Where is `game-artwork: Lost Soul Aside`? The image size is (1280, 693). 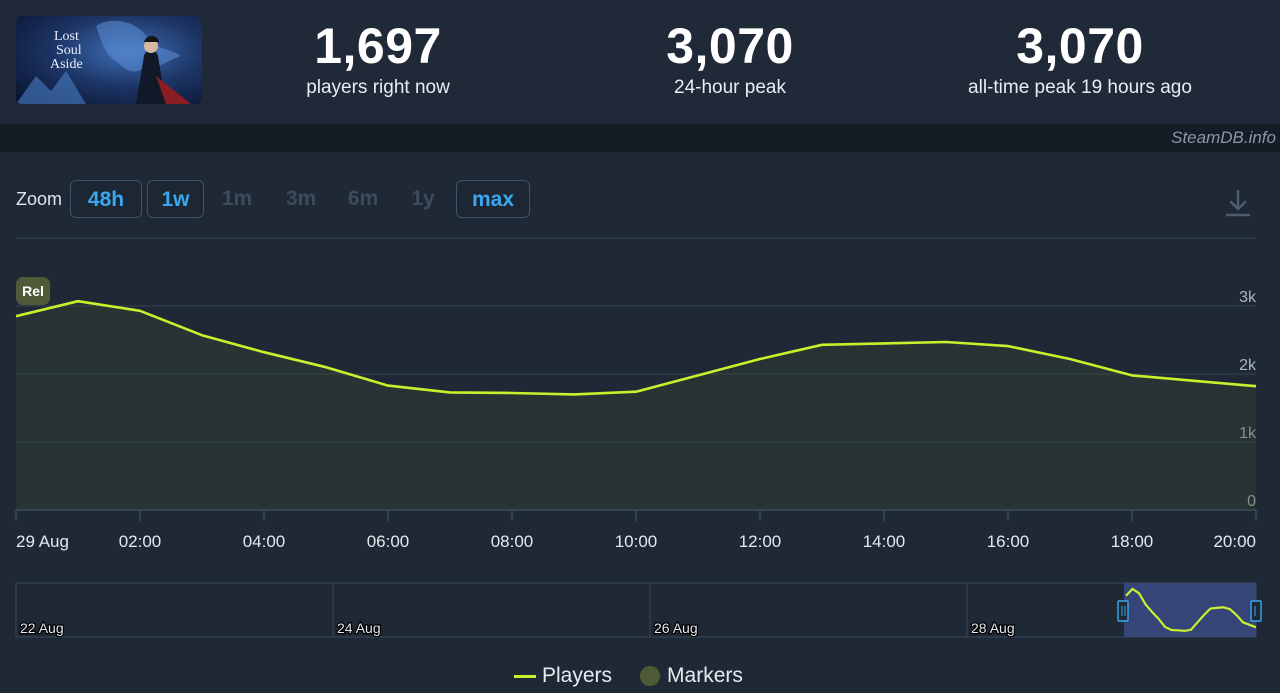 game-artwork: Lost Soul Aside is located at coordinates (109, 60).